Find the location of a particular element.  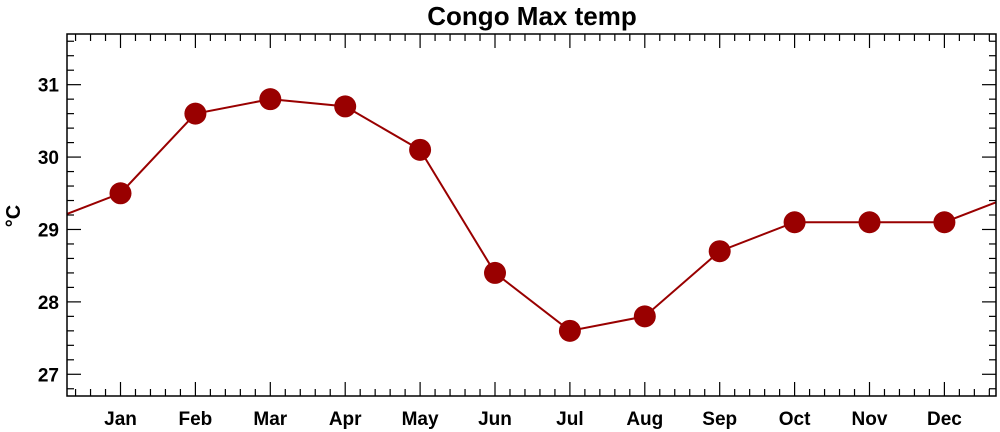

x-tick-label: Jul is located at coordinates (569, 419).